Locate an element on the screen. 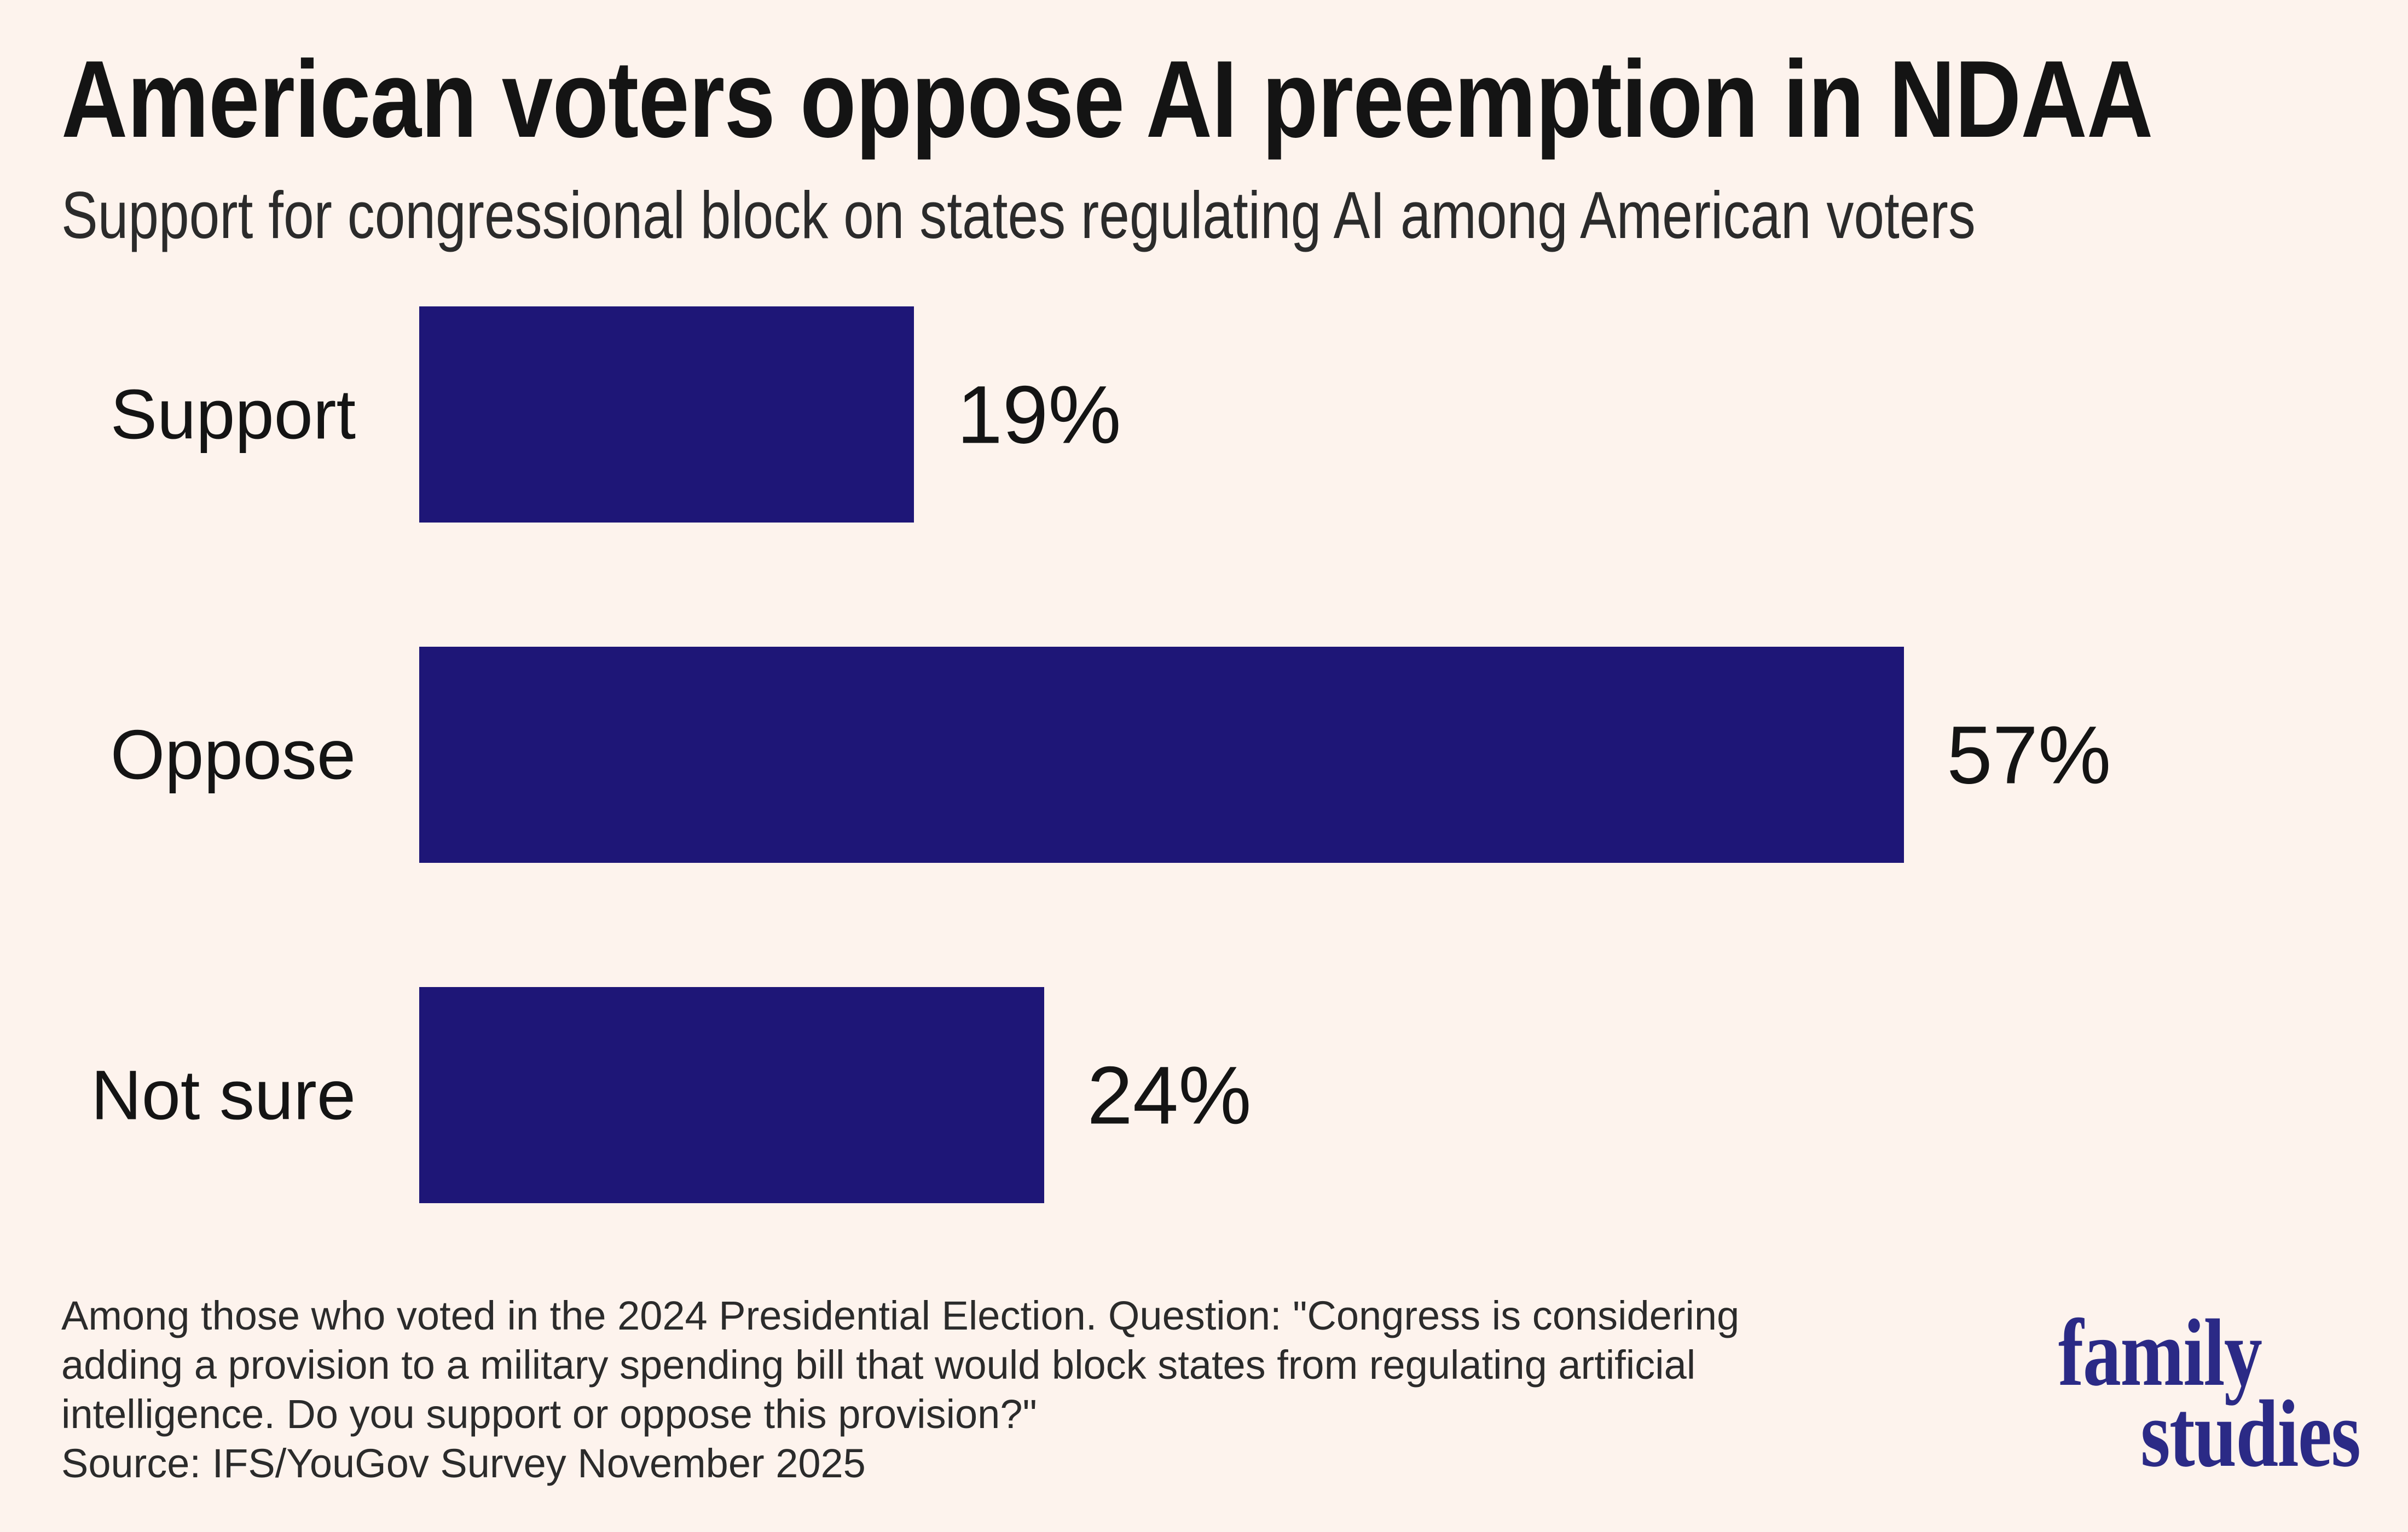 This screenshot has width=2408, height=1532. bar-row: Oppose 57% is located at coordinates (1204, 755).